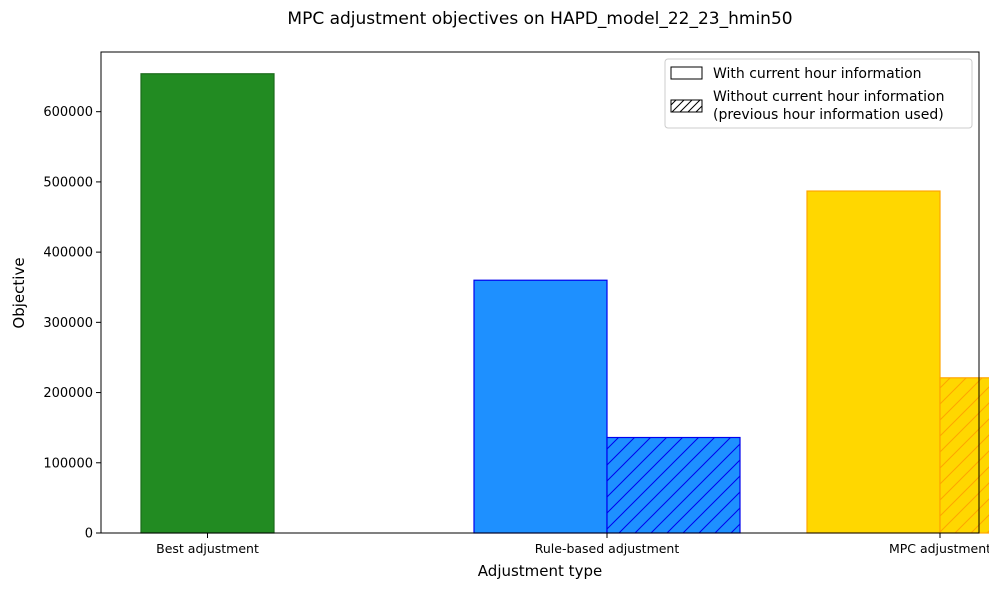 The image size is (989, 590). I want to click on x-tick-label: MPC adjustment, so click(939, 548).